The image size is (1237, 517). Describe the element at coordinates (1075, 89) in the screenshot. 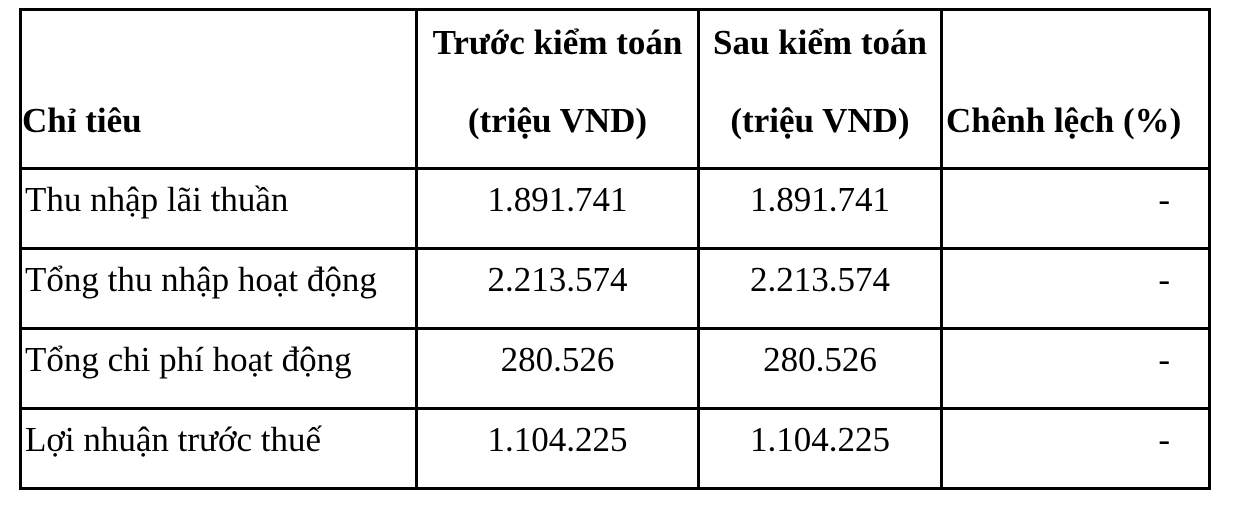

I see `header-difference: Chênh lệch (%)` at that location.